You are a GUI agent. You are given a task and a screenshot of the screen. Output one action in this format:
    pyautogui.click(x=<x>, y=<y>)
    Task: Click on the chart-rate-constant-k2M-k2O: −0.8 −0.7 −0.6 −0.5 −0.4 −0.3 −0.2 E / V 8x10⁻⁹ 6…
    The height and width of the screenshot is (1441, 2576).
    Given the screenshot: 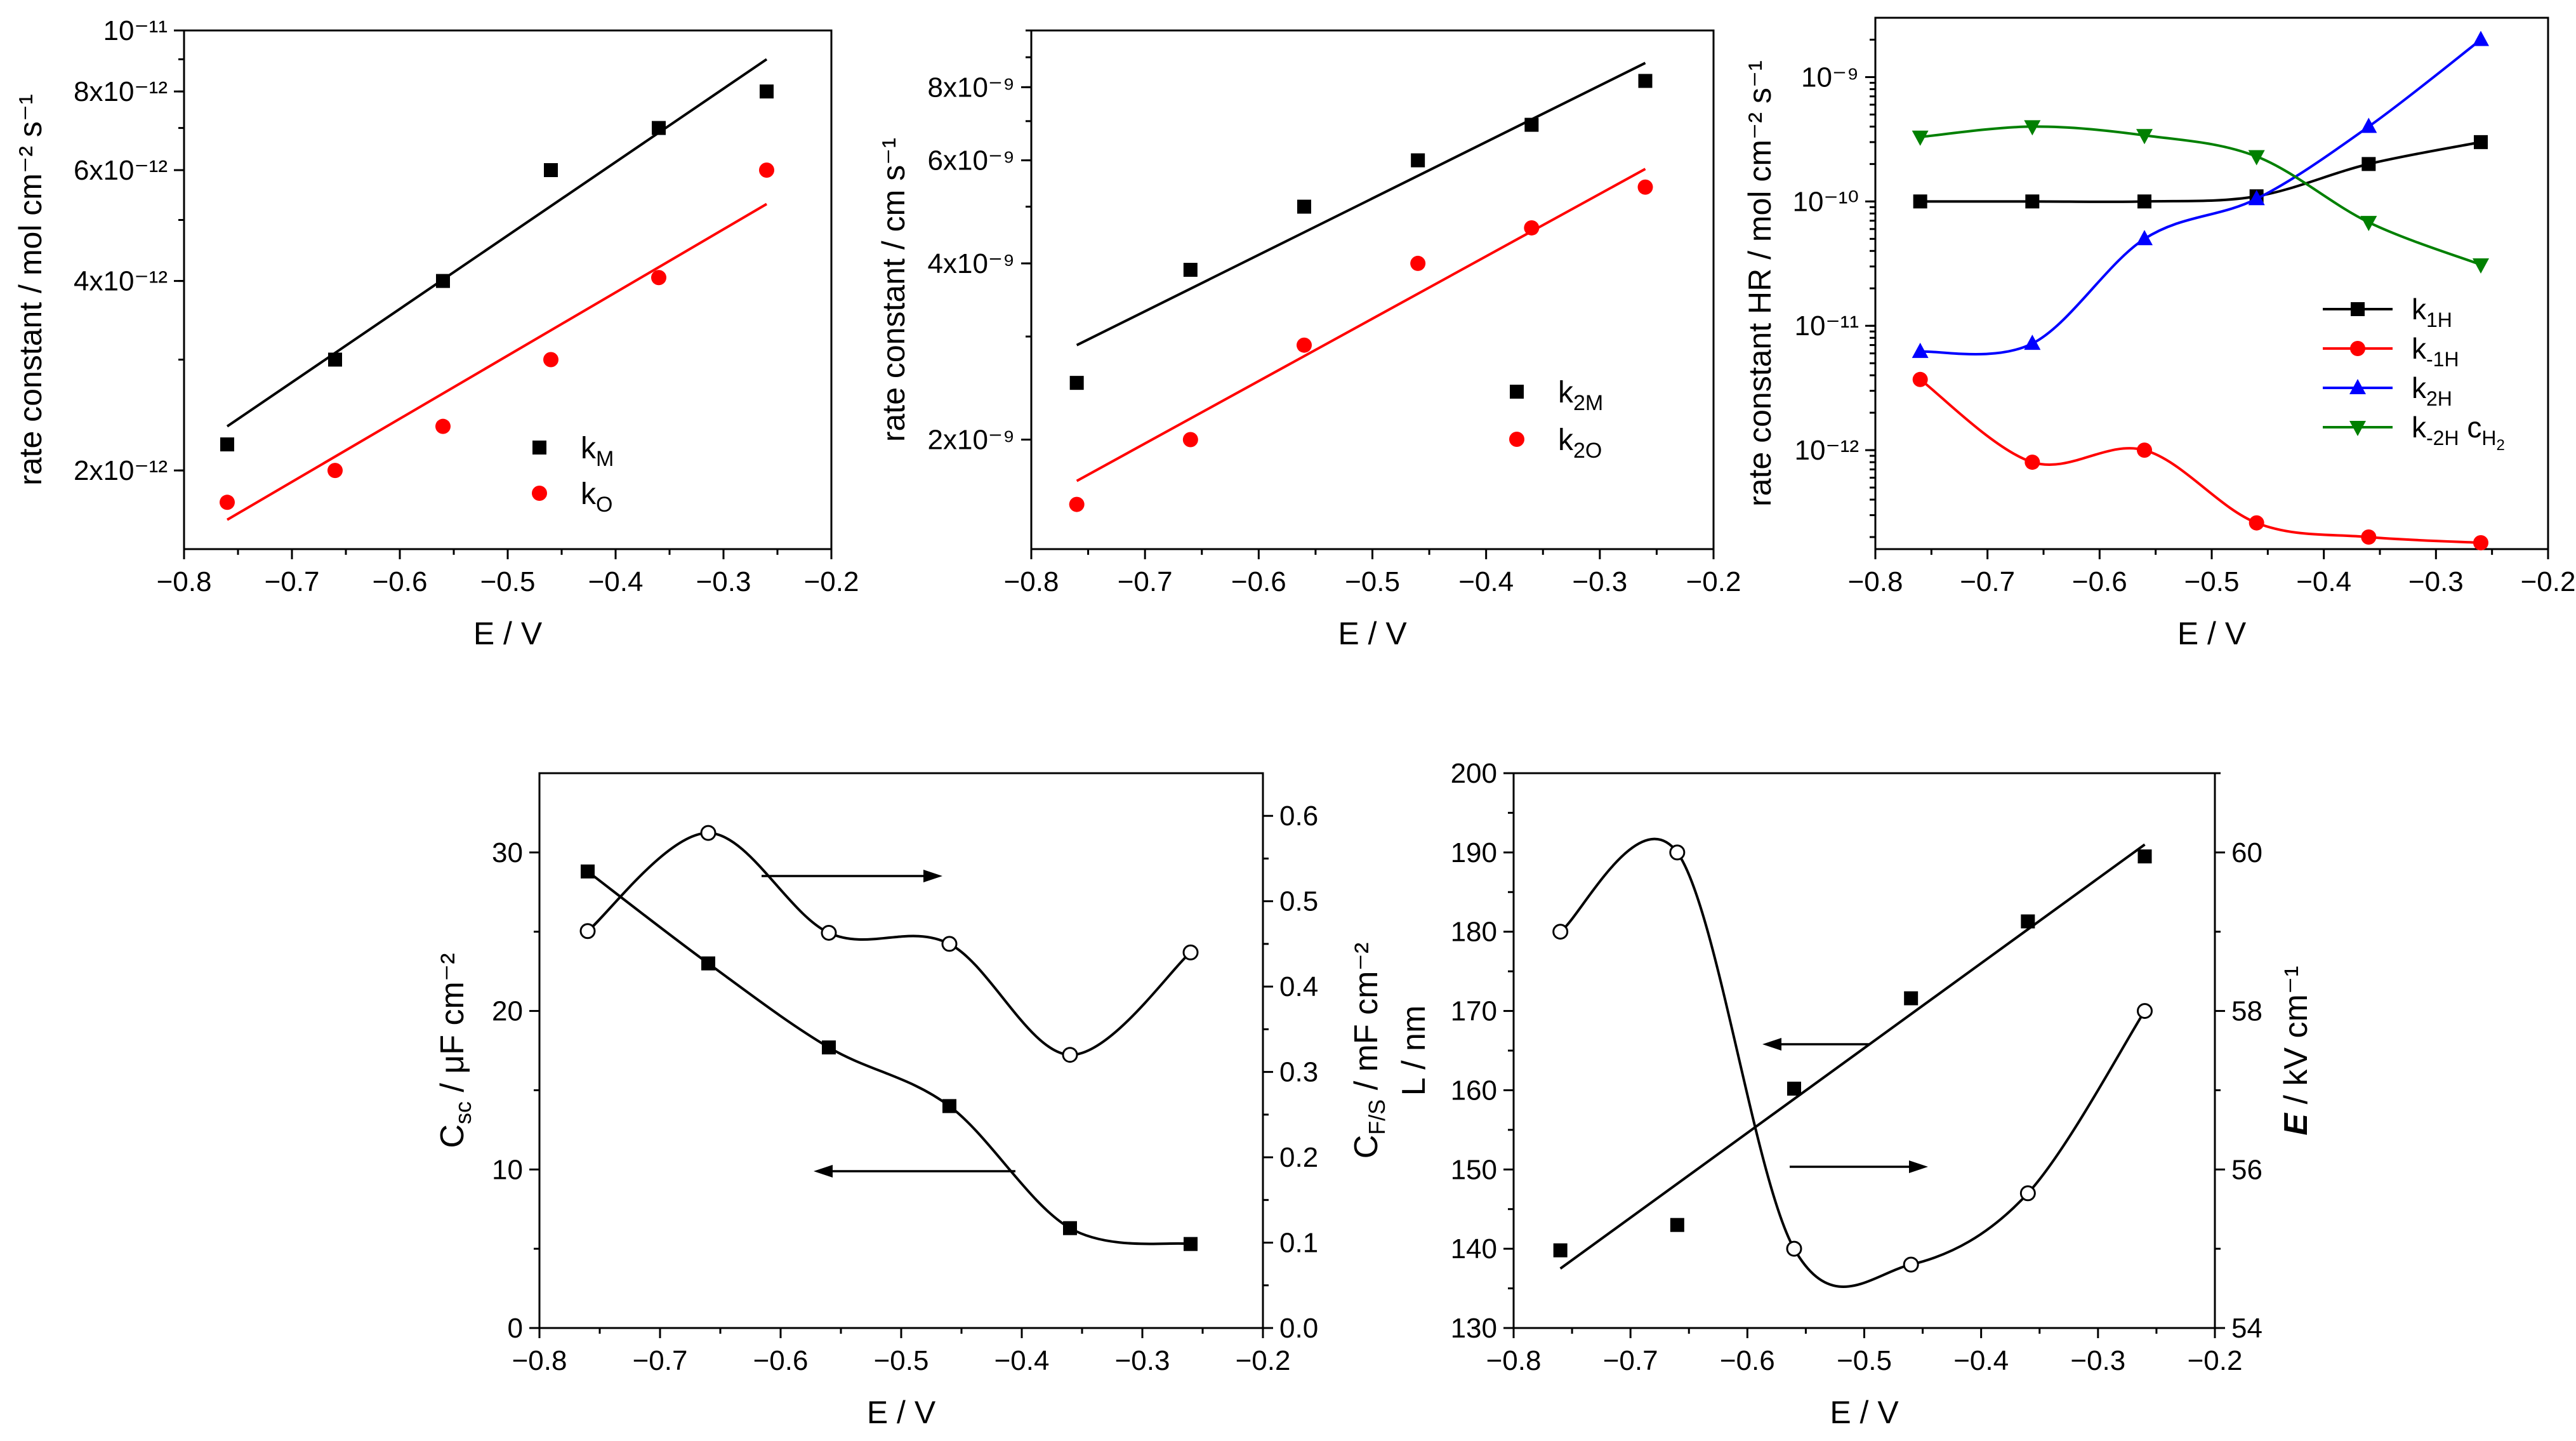 What is the action you would take?
    pyautogui.click(x=1308, y=340)
    